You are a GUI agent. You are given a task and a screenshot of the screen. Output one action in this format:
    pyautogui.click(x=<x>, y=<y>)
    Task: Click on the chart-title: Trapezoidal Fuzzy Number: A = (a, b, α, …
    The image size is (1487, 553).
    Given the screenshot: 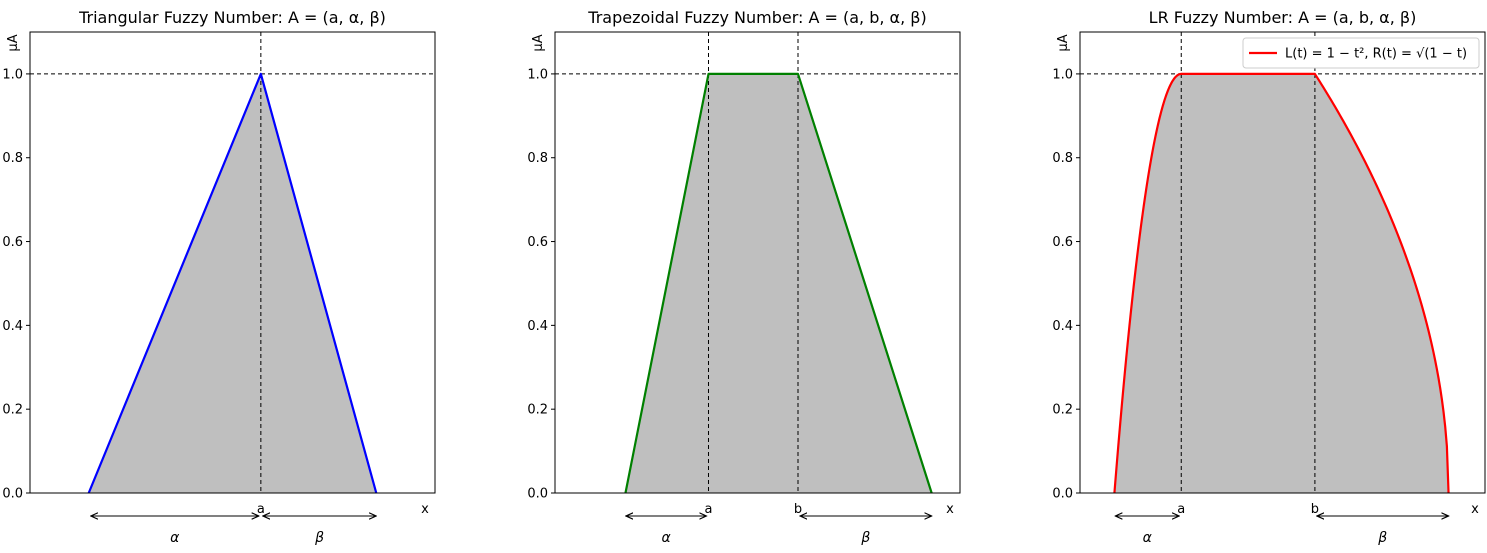 What is the action you would take?
    pyautogui.click(x=756, y=17)
    